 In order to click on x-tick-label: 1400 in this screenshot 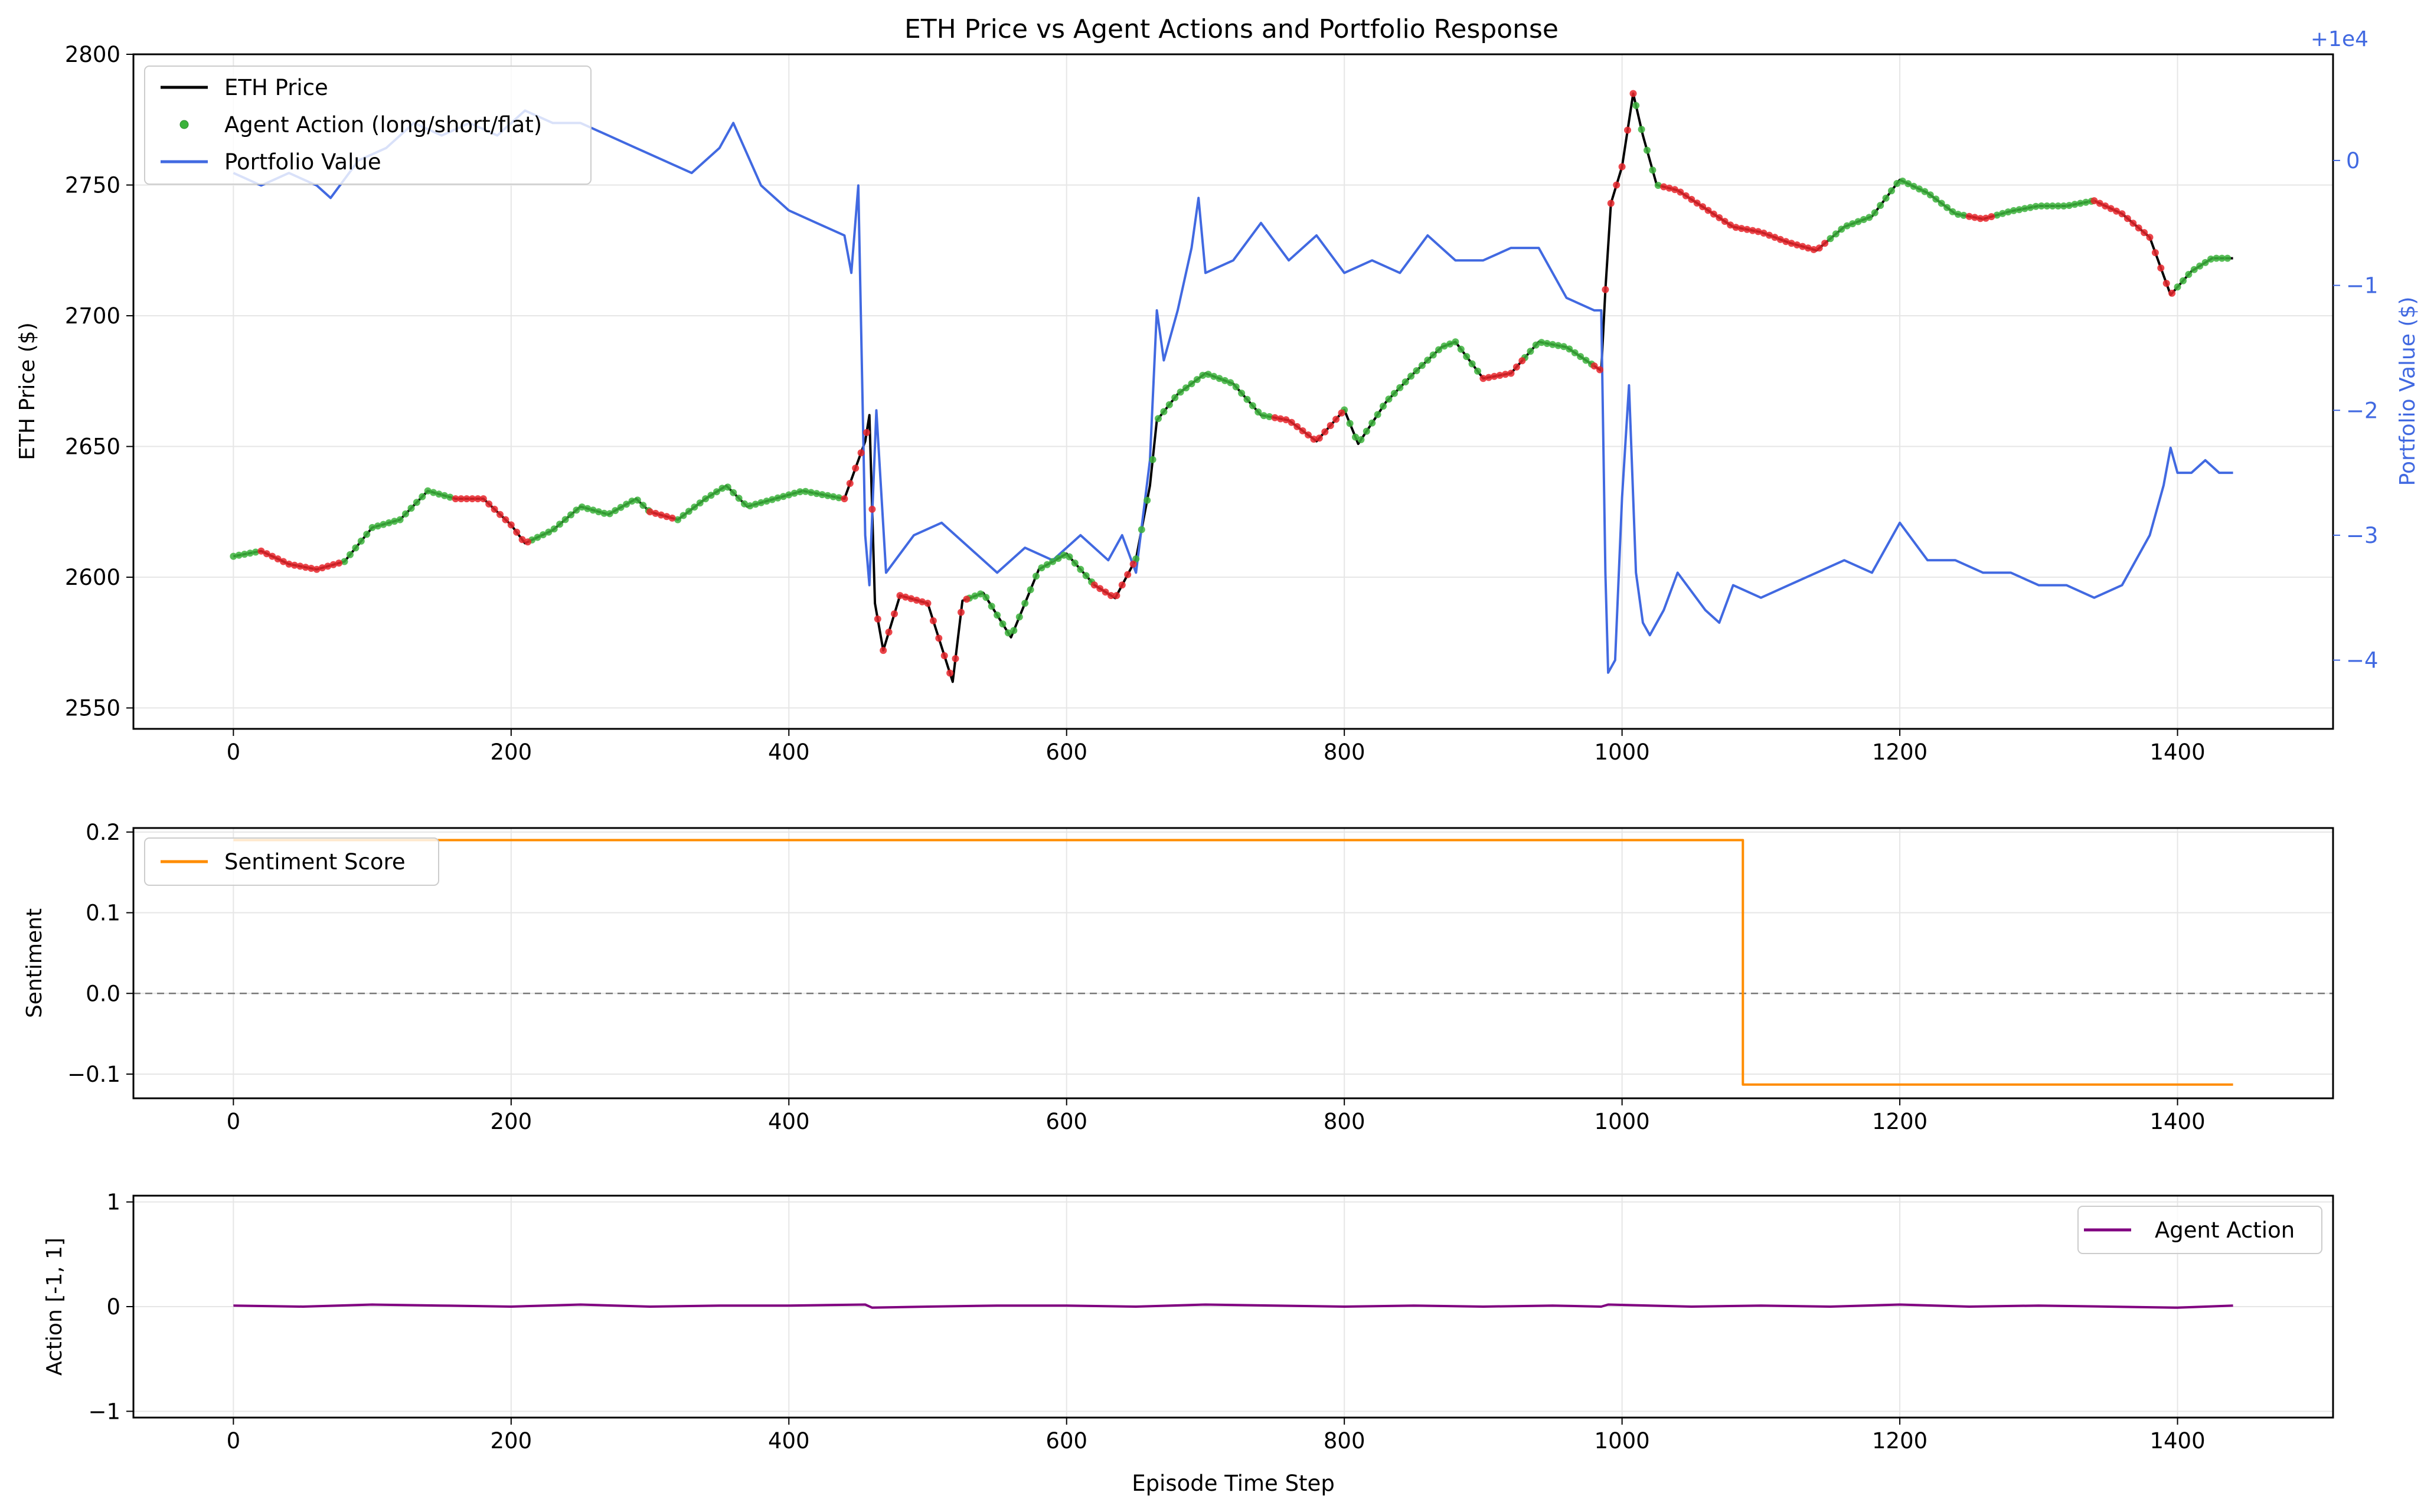, I will do `click(2177, 752)`.